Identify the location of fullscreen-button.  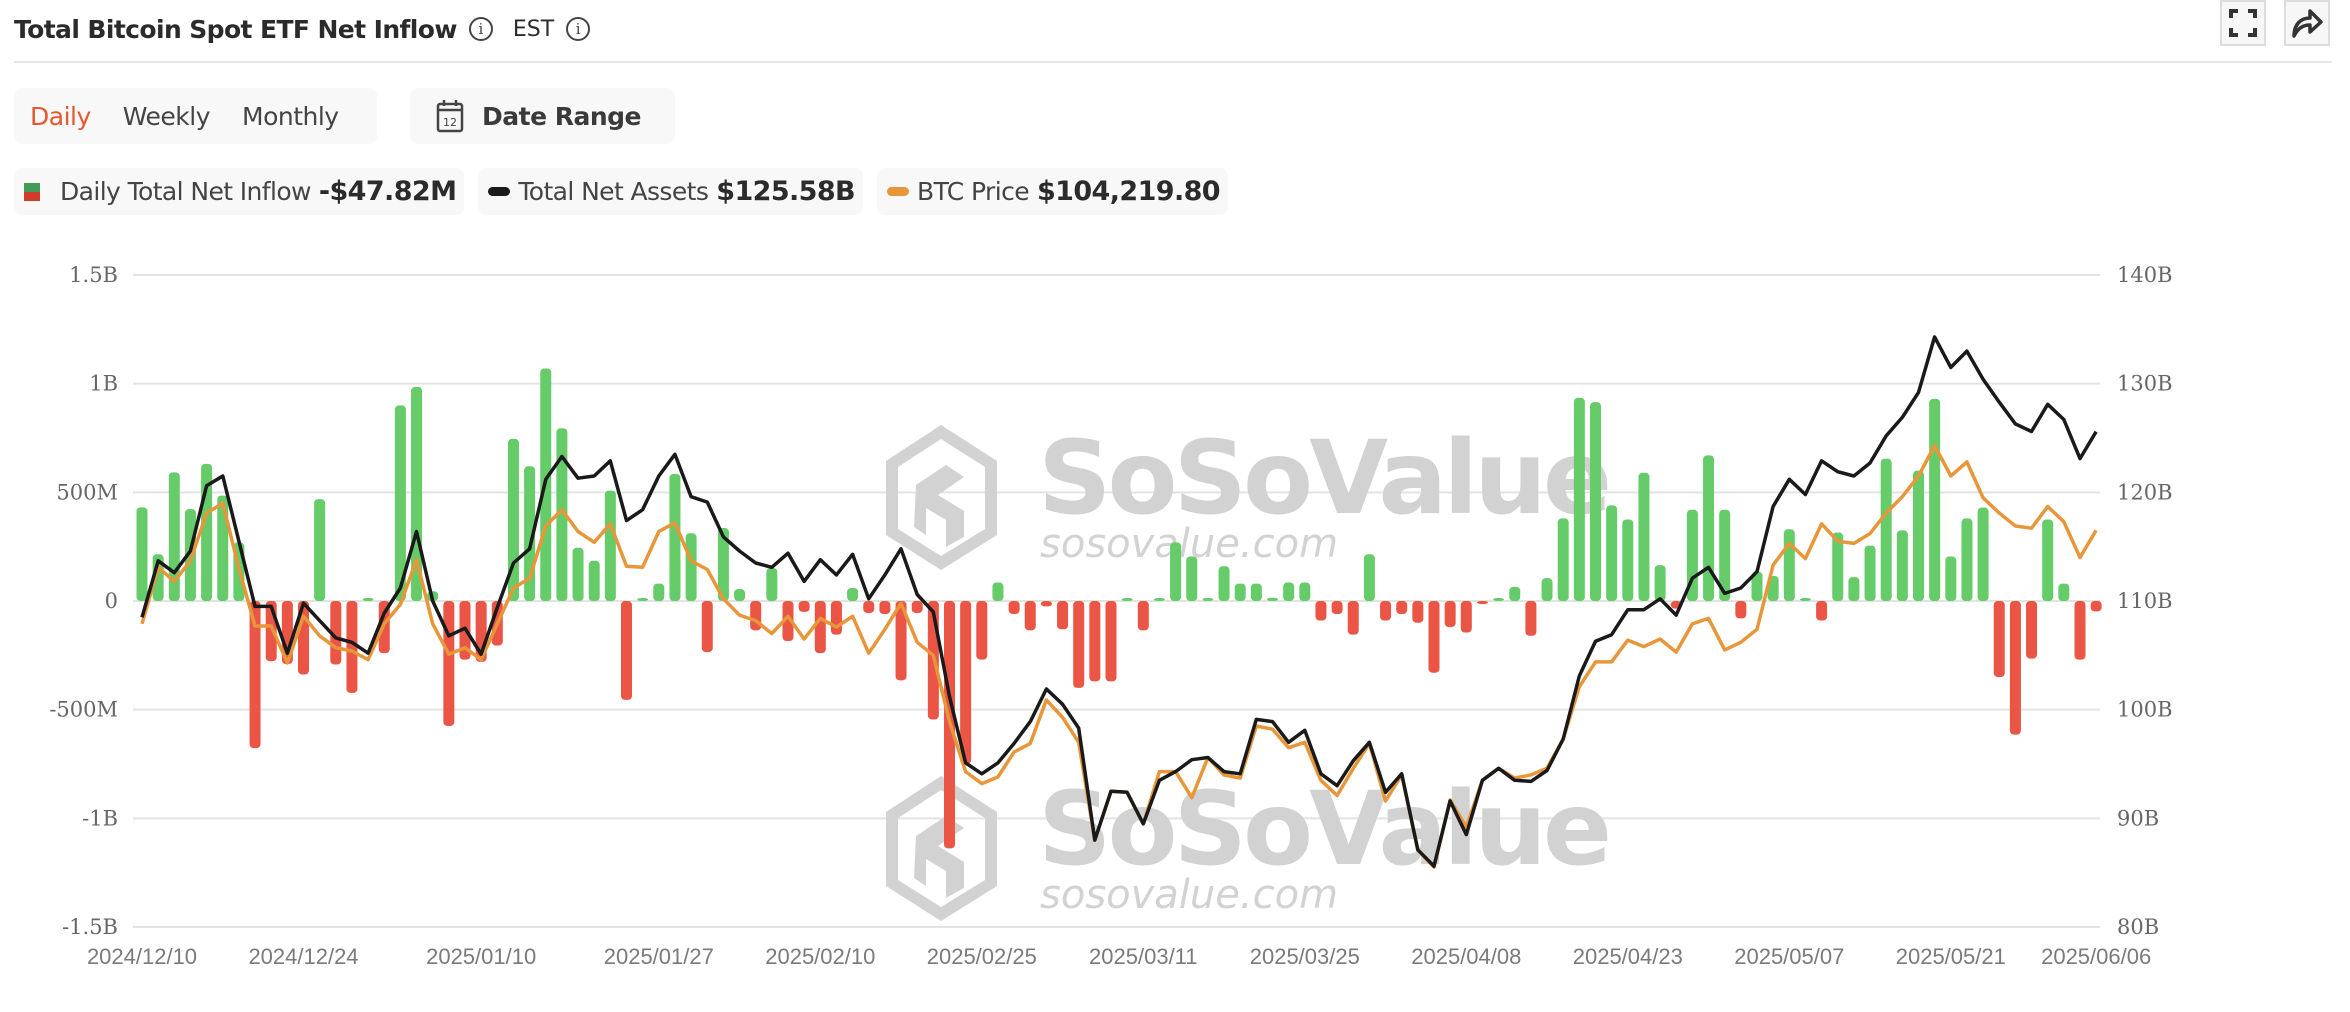
(2243, 23).